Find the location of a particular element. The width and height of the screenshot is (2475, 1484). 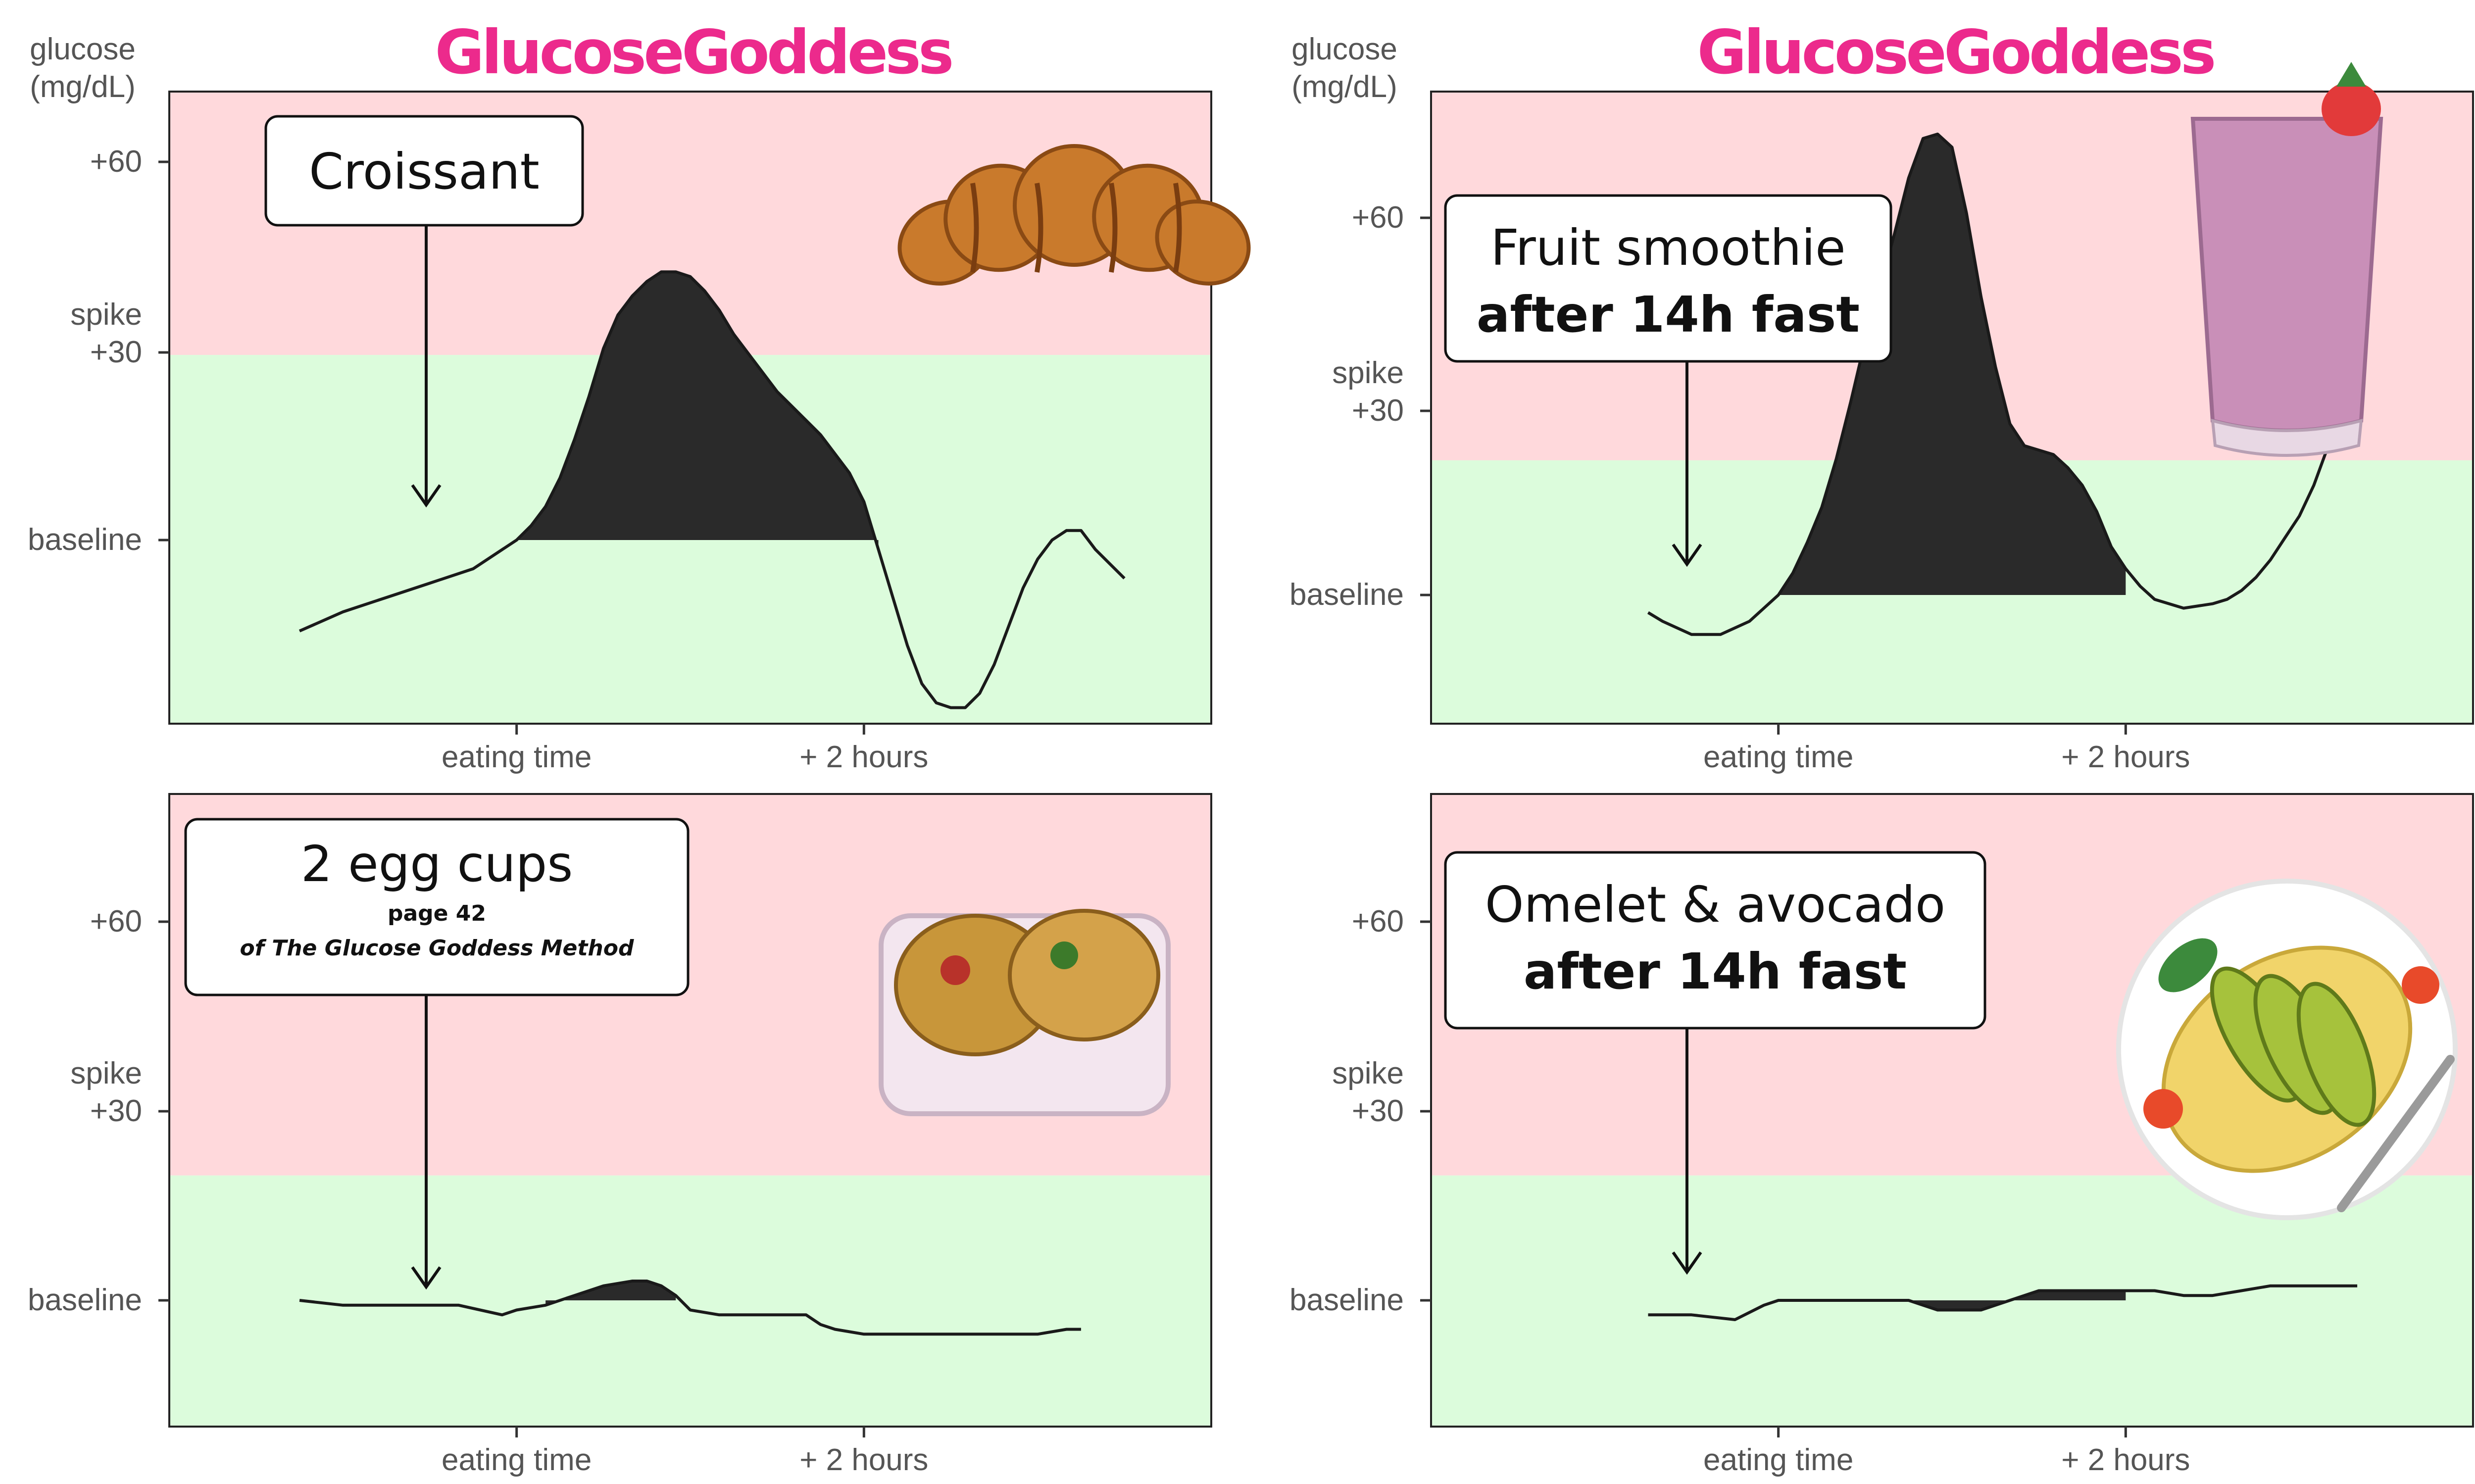

croissant-icon is located at coordinates (1074, 215).